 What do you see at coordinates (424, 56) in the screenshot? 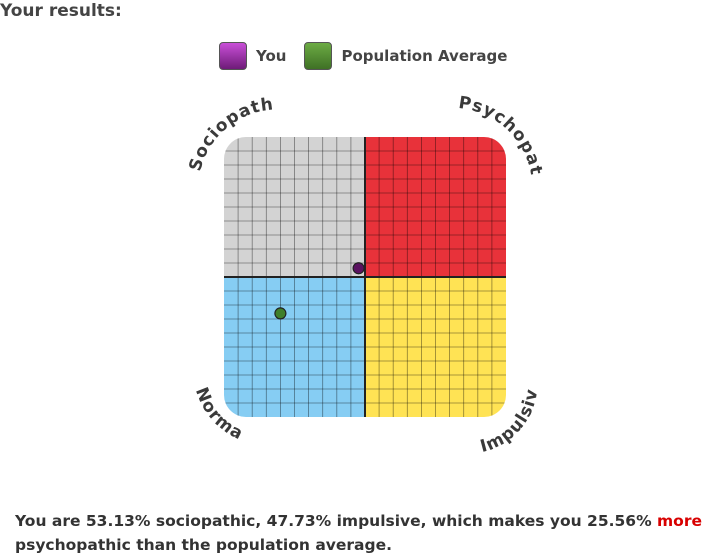
I see `legend-label-population: Population Average` at bounding box center [424, 56].